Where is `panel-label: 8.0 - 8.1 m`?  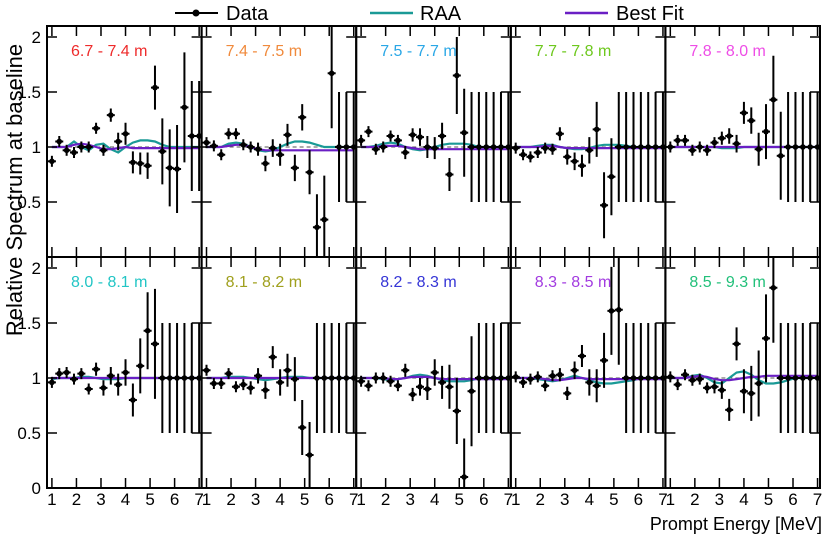
panel-label: 8.0 - 8.1 m is located at coordinates (109, 282).